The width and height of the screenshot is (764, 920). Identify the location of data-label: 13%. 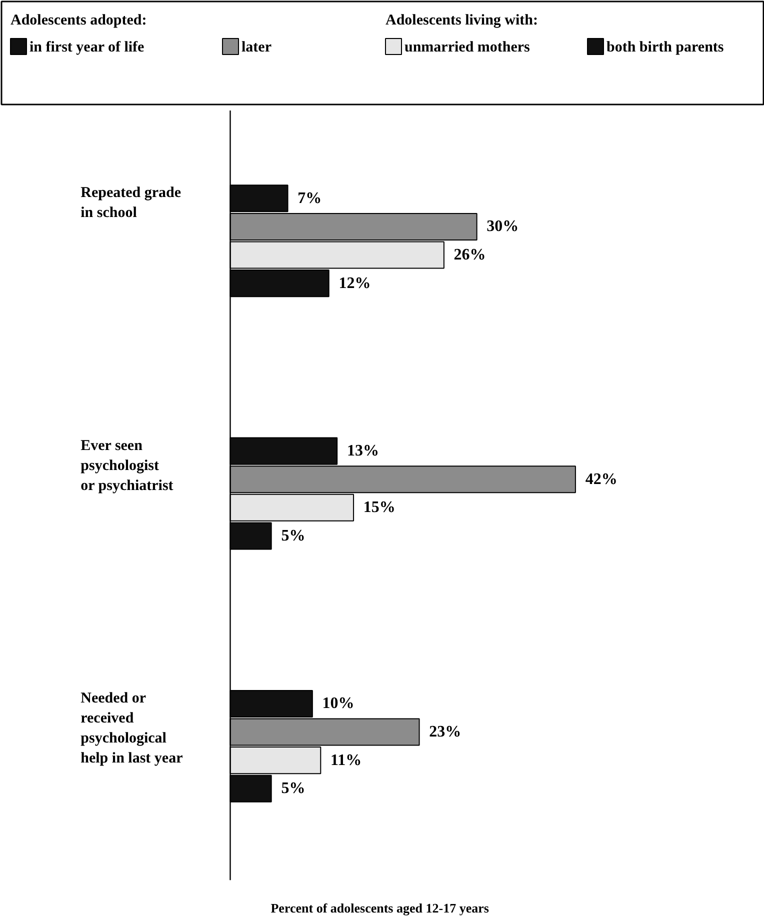
(362, 451).